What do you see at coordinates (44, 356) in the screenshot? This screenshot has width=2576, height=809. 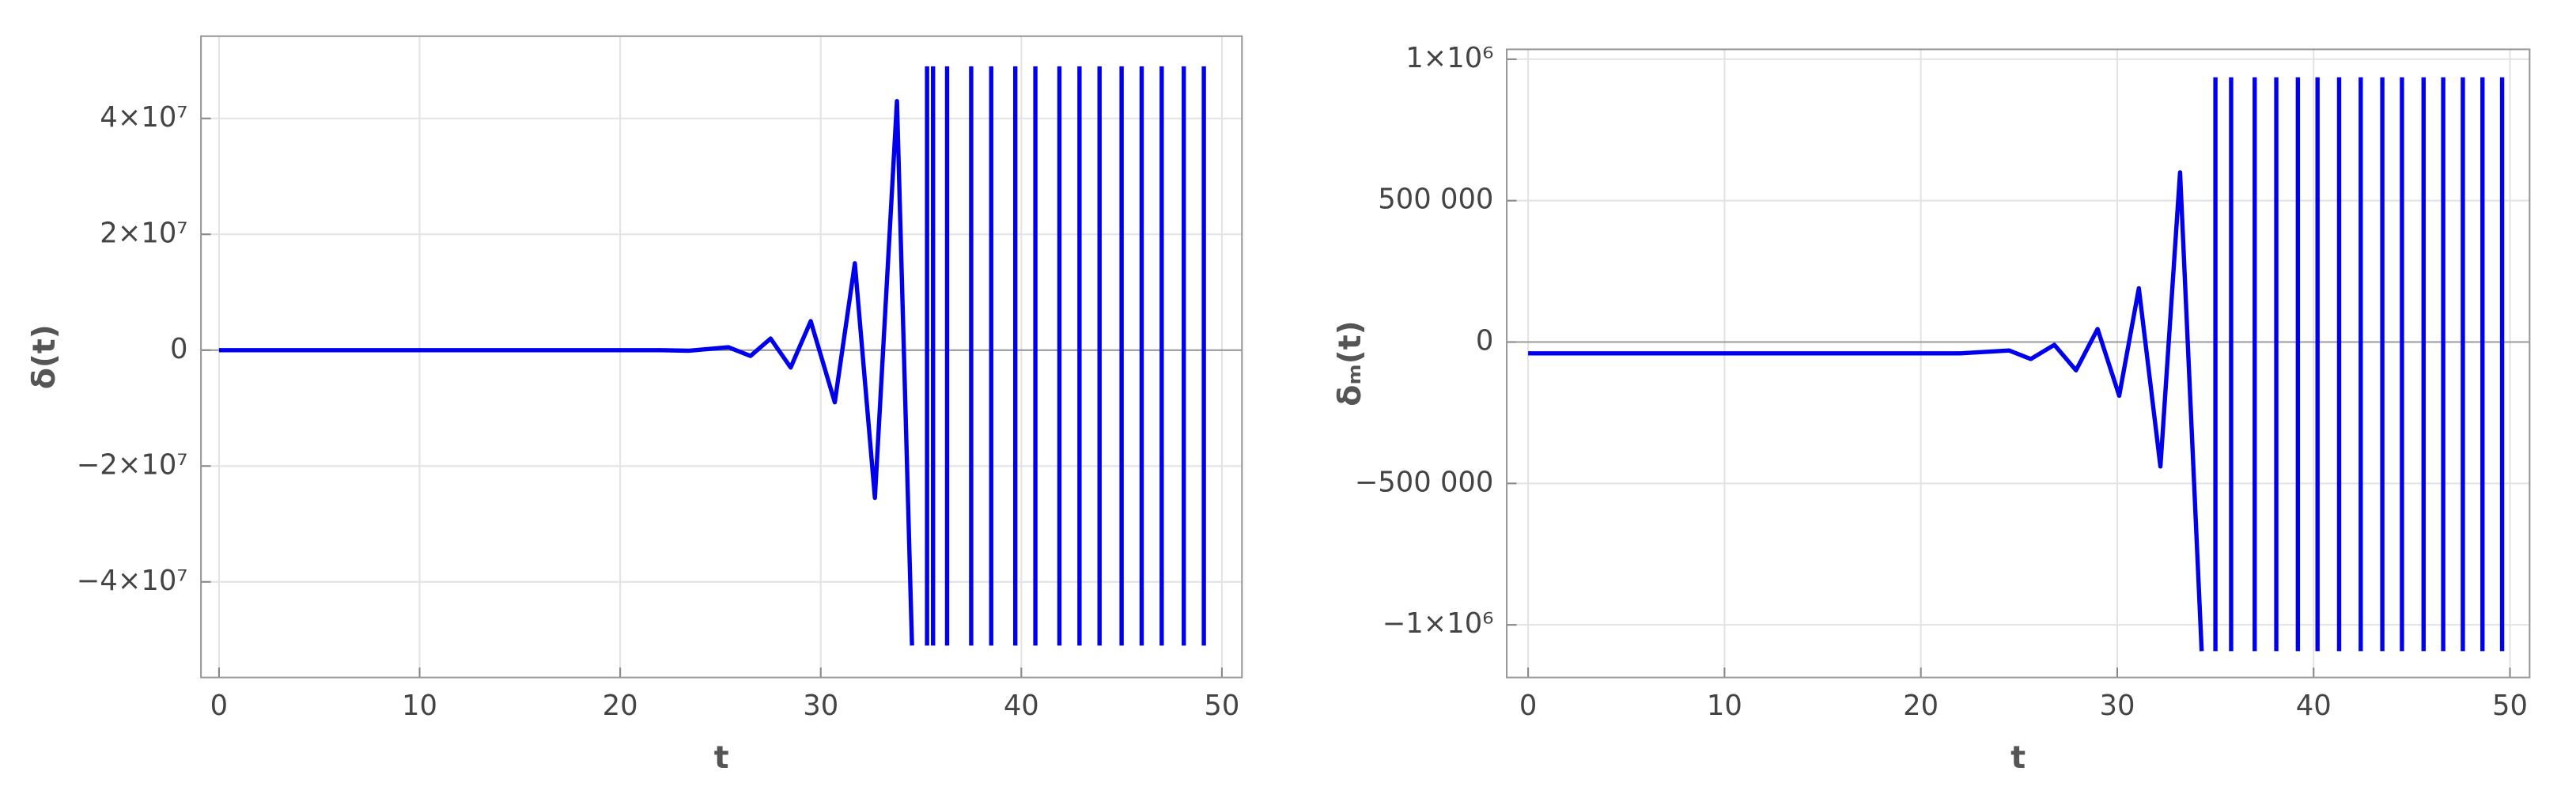 I see `y-axis-title: δ(t)` at bounding box center [44, 356].